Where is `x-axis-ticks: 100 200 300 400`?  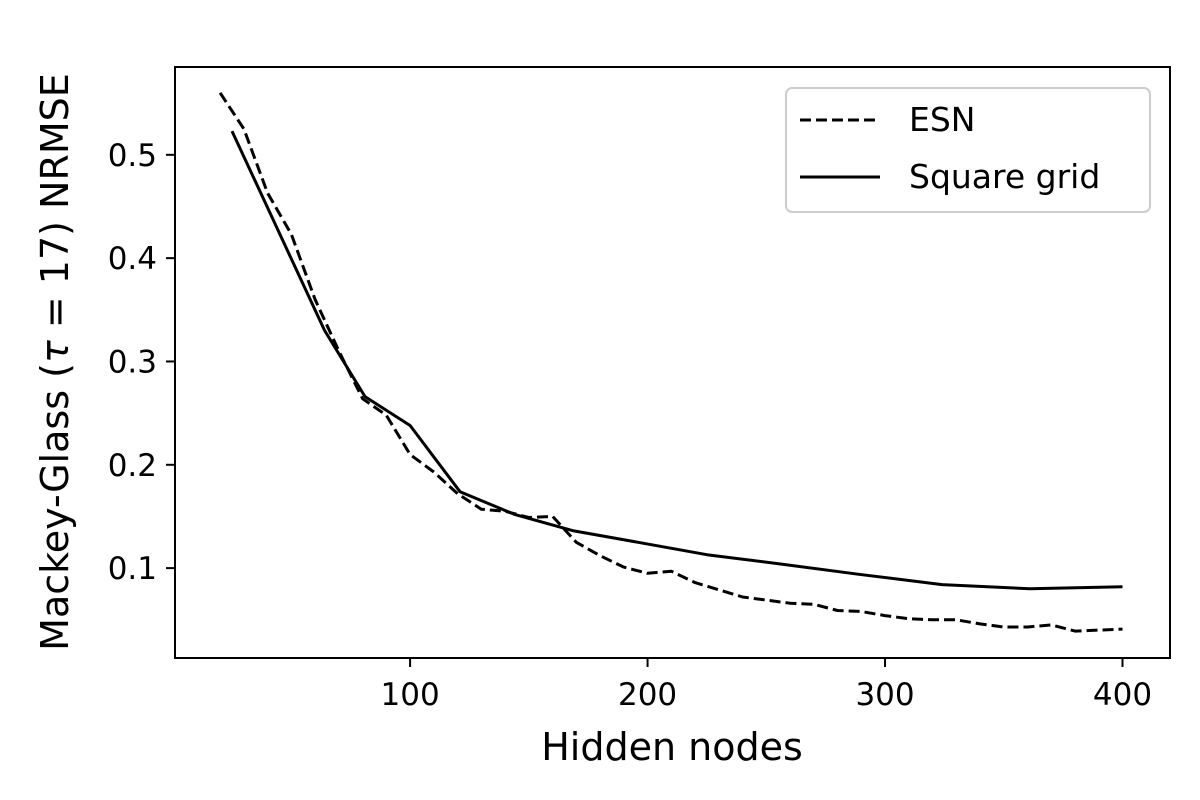
x-axis-ticks: 100 200 300 400 is located at coordinates (766, 685).